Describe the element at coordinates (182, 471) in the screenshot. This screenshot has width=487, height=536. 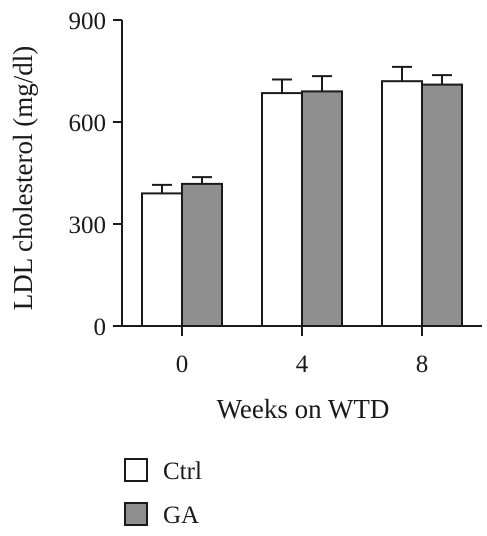
I see `legend-label-ctrl: Ctrl` at that location.